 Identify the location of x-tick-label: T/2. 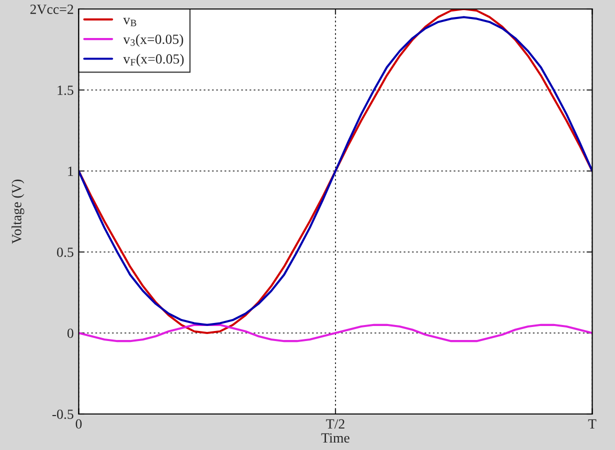
(335, 424).